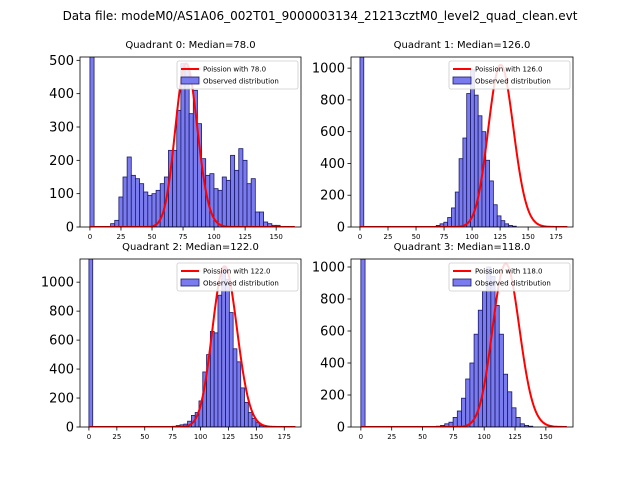 The width and height of the screenshot is (640, 480). Describe the element at coordinates (509, 70) in the screenshot. I see `legend-label-poisson: Poission with 126.0` at that location.